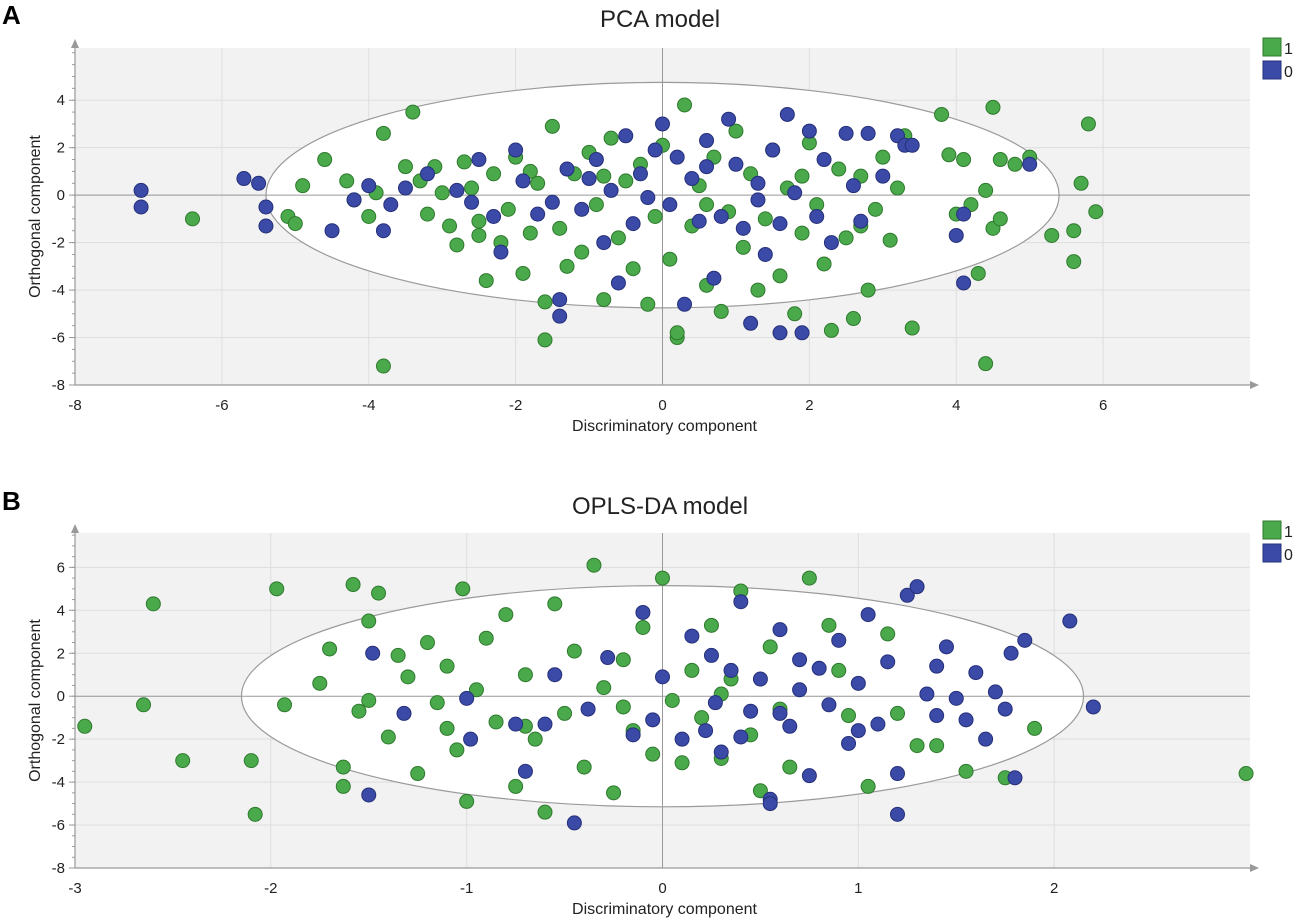 This screenshot has height=920, width=1293. What do you see at coordinates (61, 148) in the screenshot?
I see `y-tick-label: 2` at bounding box center [61, 148].